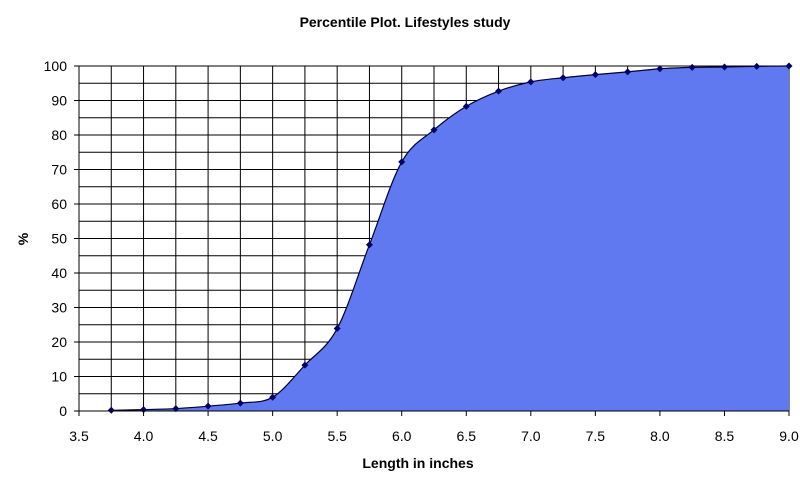 The image size is (800, 484). What do you see at coordinates (417, 463) in the screenshot?
I see `x-axis-label: Length in inches` at bounding box center [417, 463].